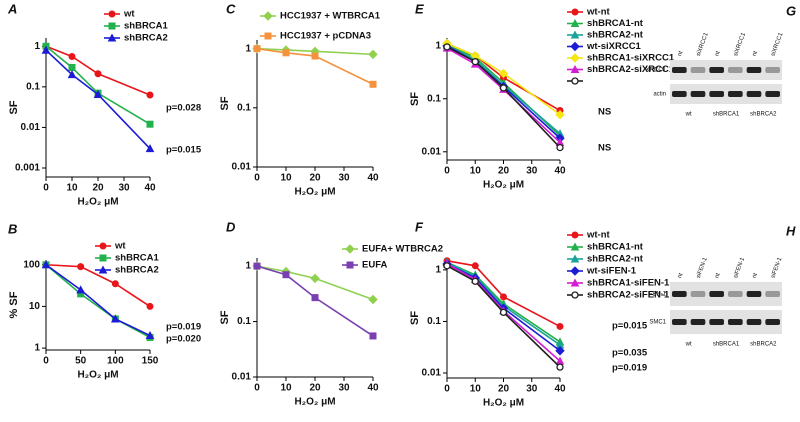 This screenshot has width=800, height=422. What do you see at coordinates (184, 150) in the screenshot?
I see `annotation: p=0.015` at bounding box center [184, 150].